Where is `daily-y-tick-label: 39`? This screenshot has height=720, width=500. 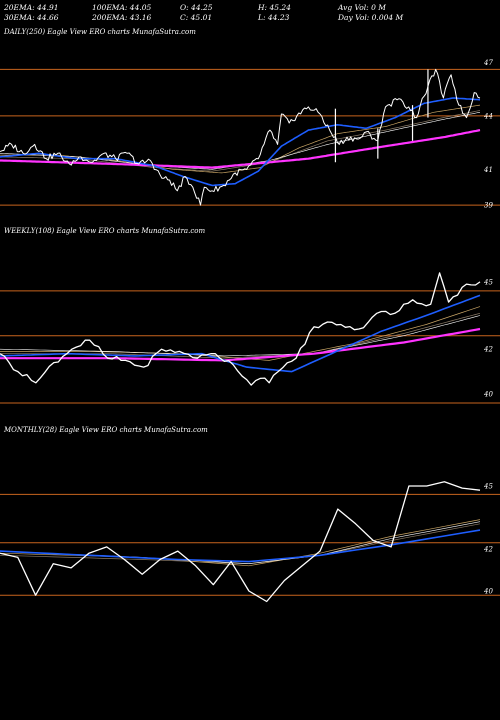
daily-y-tick-label: 39 is located at coordinates (488, 206).